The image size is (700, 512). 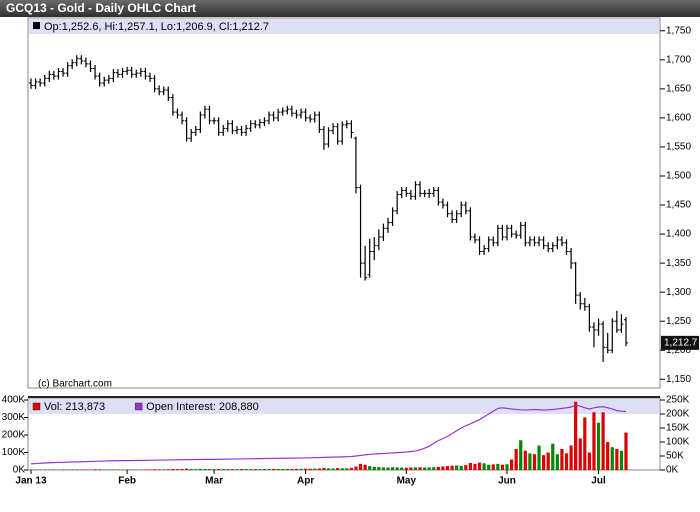 I want to click on y-tick-label: 1,200, so click(x=678, y=350).